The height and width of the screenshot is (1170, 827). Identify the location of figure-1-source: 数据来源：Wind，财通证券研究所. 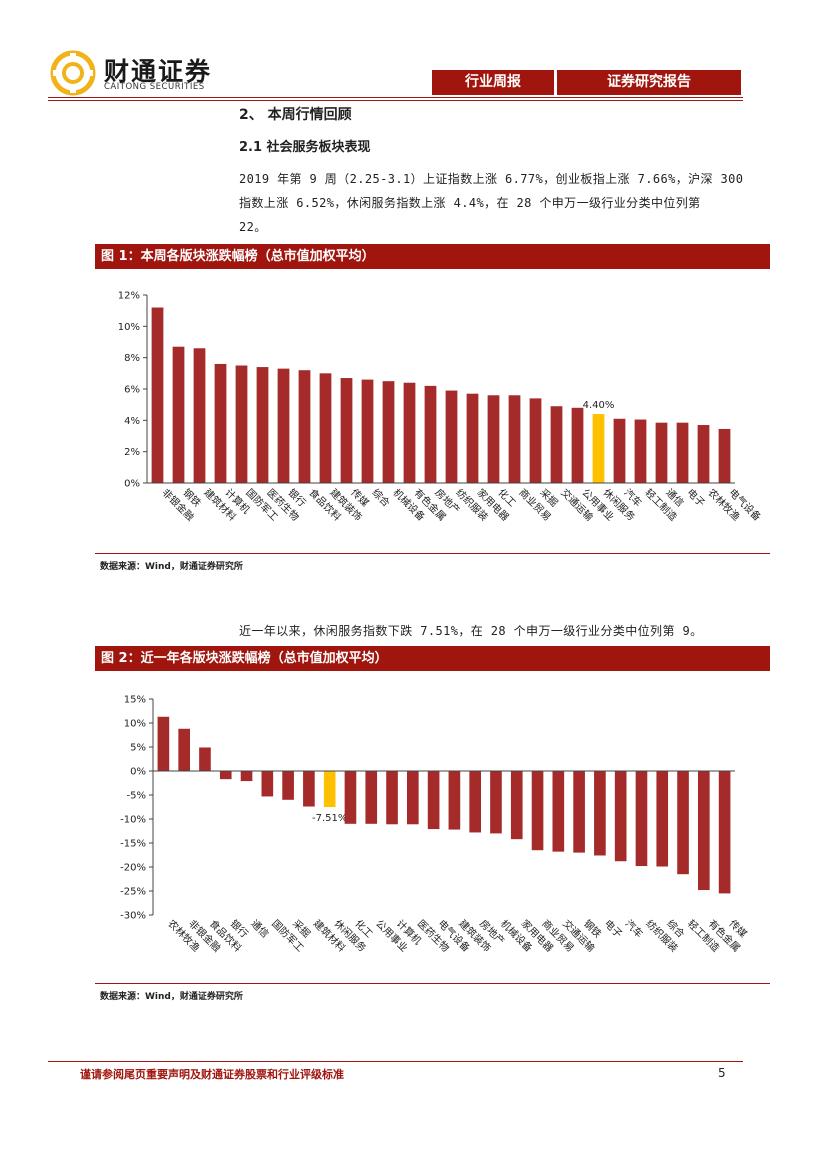
(171, 567).